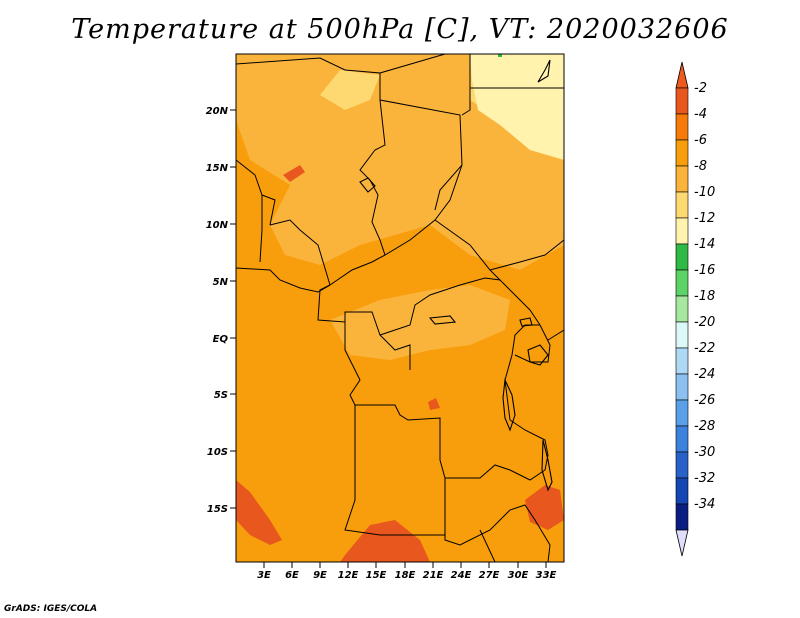  I want to click on lake-albert, so click(526, 322).